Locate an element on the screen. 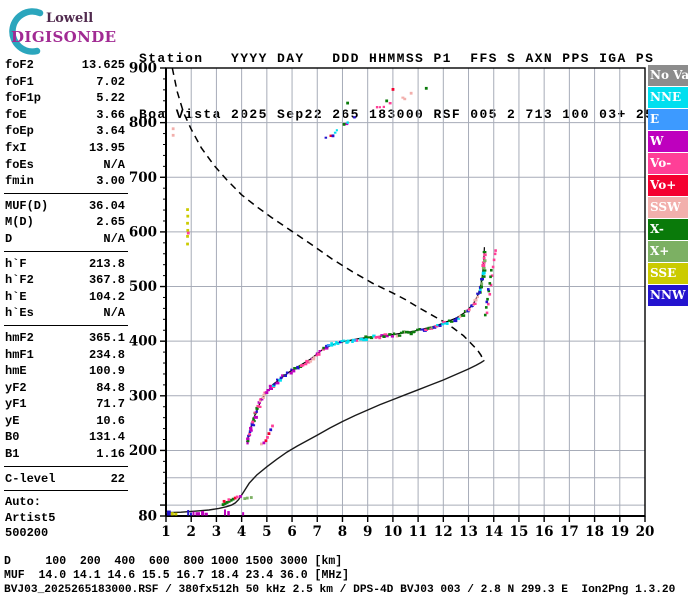 This screenshot has width=700, height=600. legend-item-noval: No Val is located at coordinates (671, 75).